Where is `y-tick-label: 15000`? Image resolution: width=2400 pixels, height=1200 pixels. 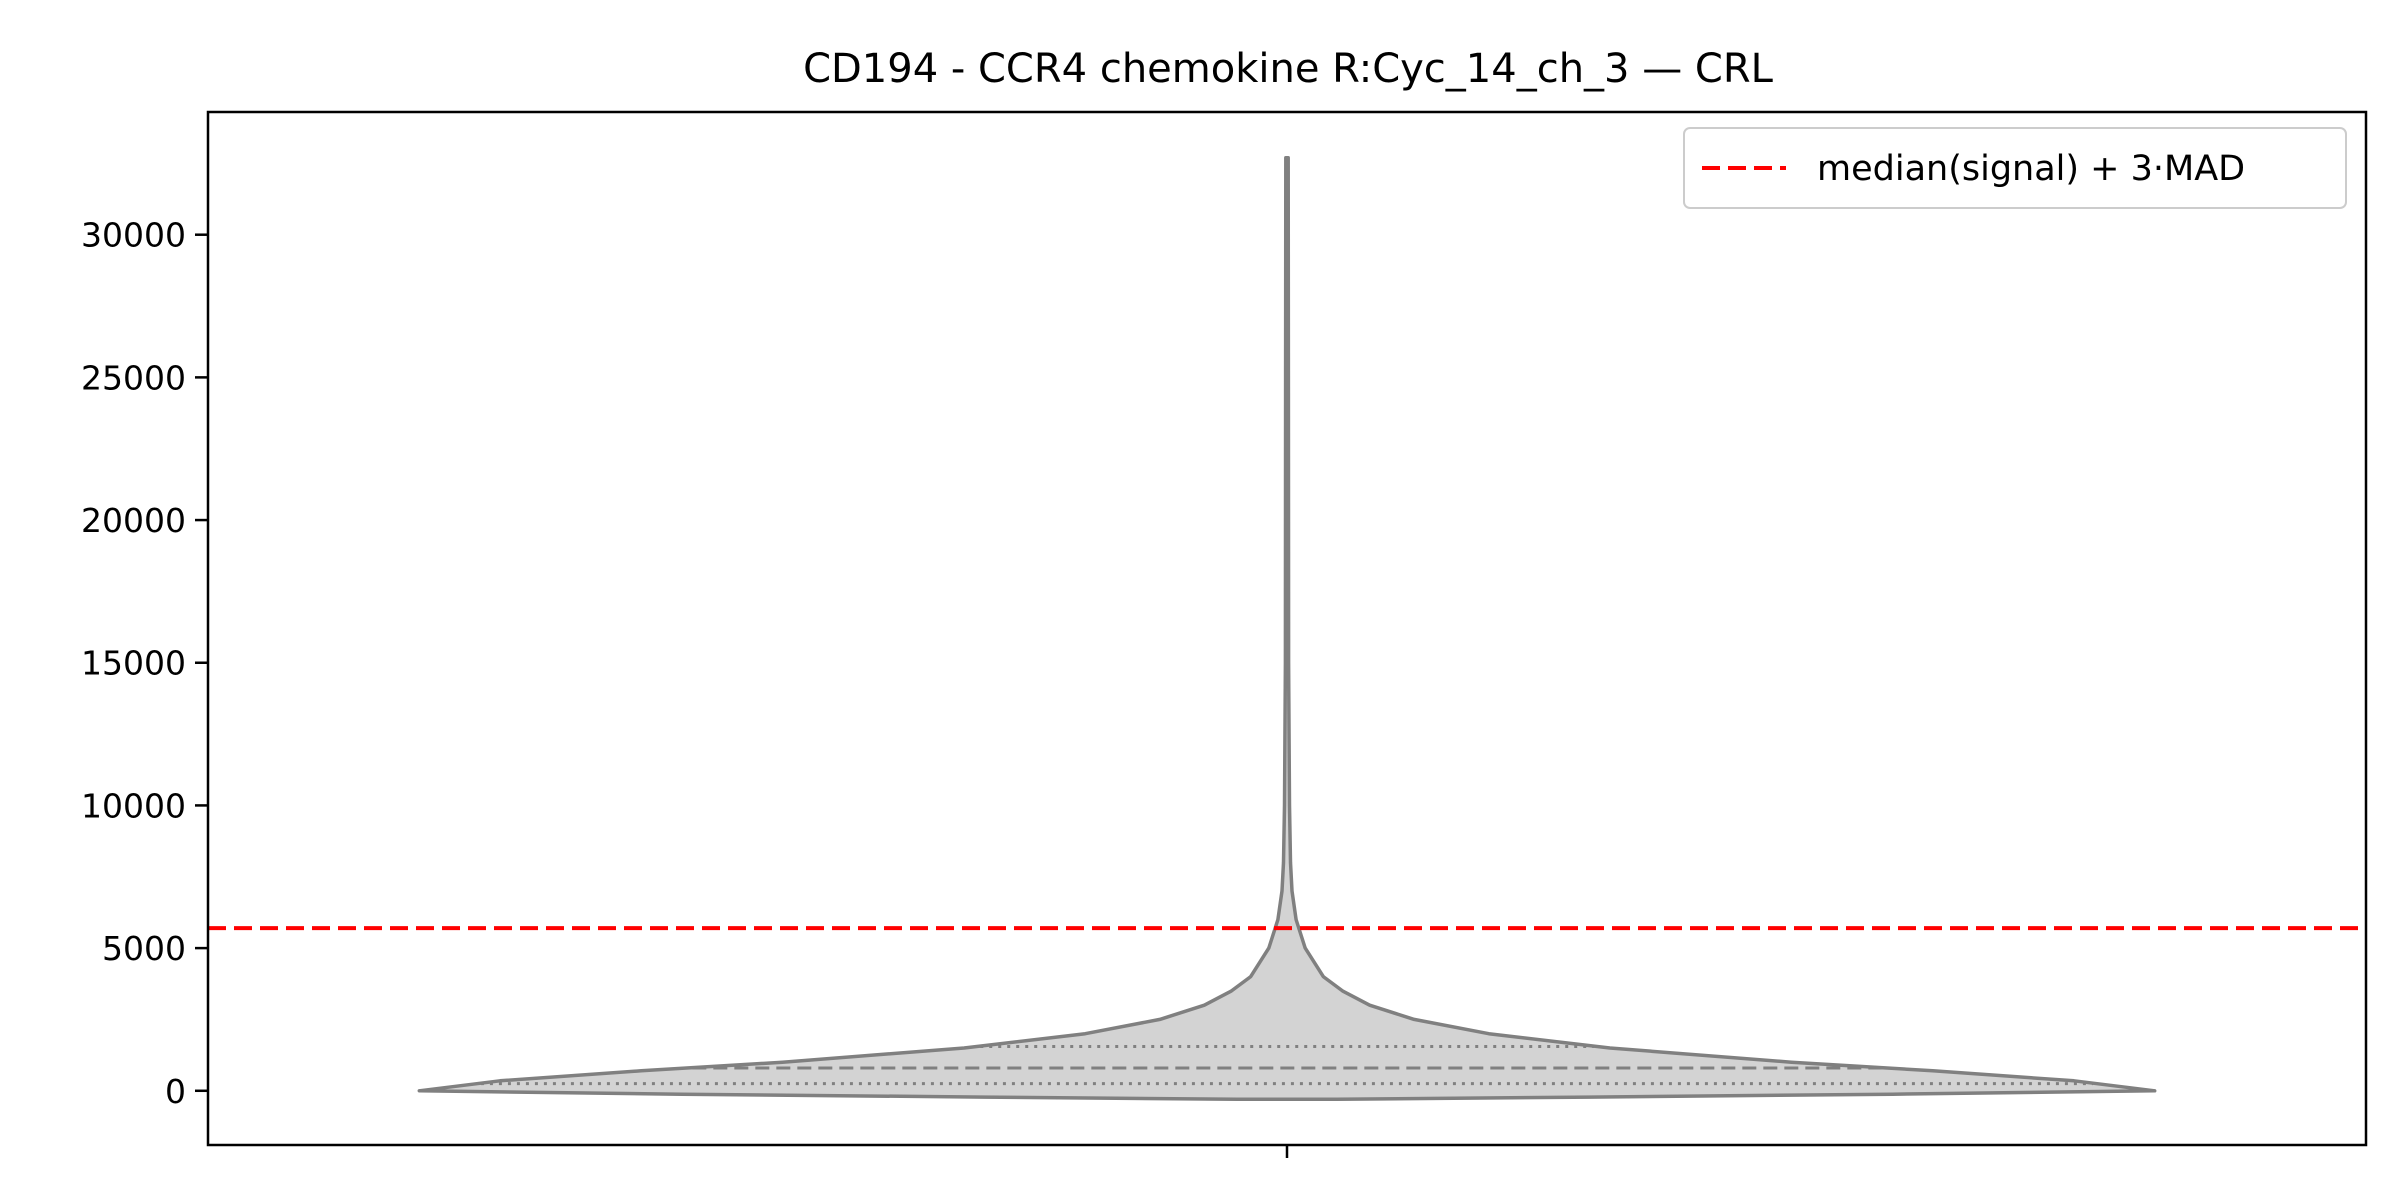 y-tick-label: 15000 is located at coordinates (133, 663).